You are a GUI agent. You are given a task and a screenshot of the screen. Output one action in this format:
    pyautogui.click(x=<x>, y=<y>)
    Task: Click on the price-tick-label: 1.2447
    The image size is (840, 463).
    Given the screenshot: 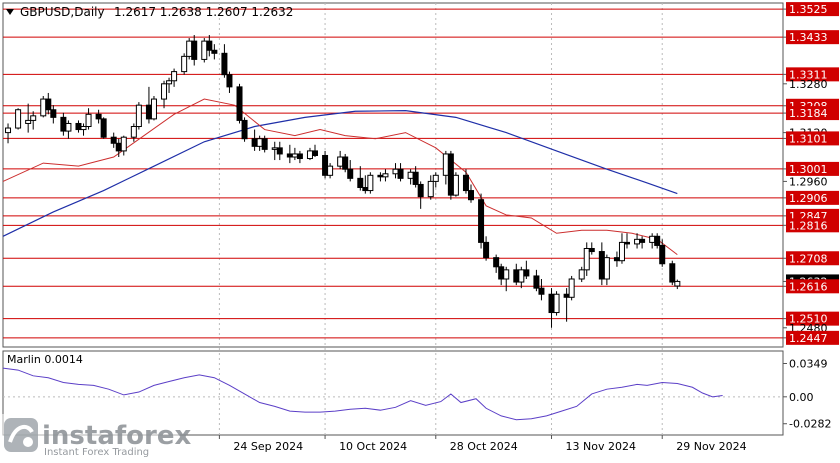 What is the action you would take?
    pyautogui.click(x=808, y=338)
    